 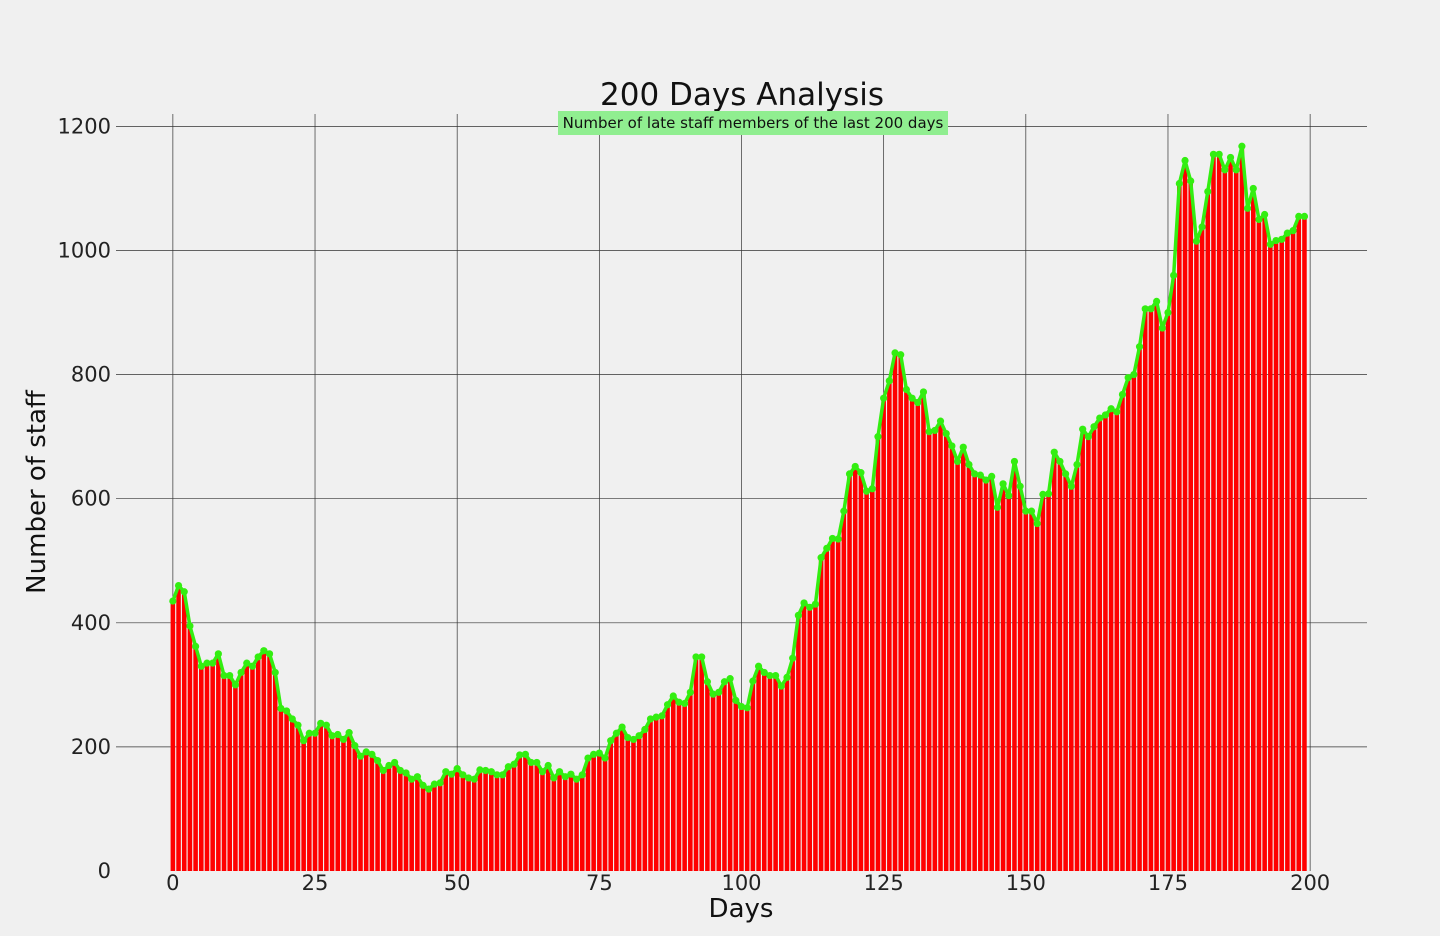 I want to click on y-axis-label: Number of staff, so click(x=37, y=491).